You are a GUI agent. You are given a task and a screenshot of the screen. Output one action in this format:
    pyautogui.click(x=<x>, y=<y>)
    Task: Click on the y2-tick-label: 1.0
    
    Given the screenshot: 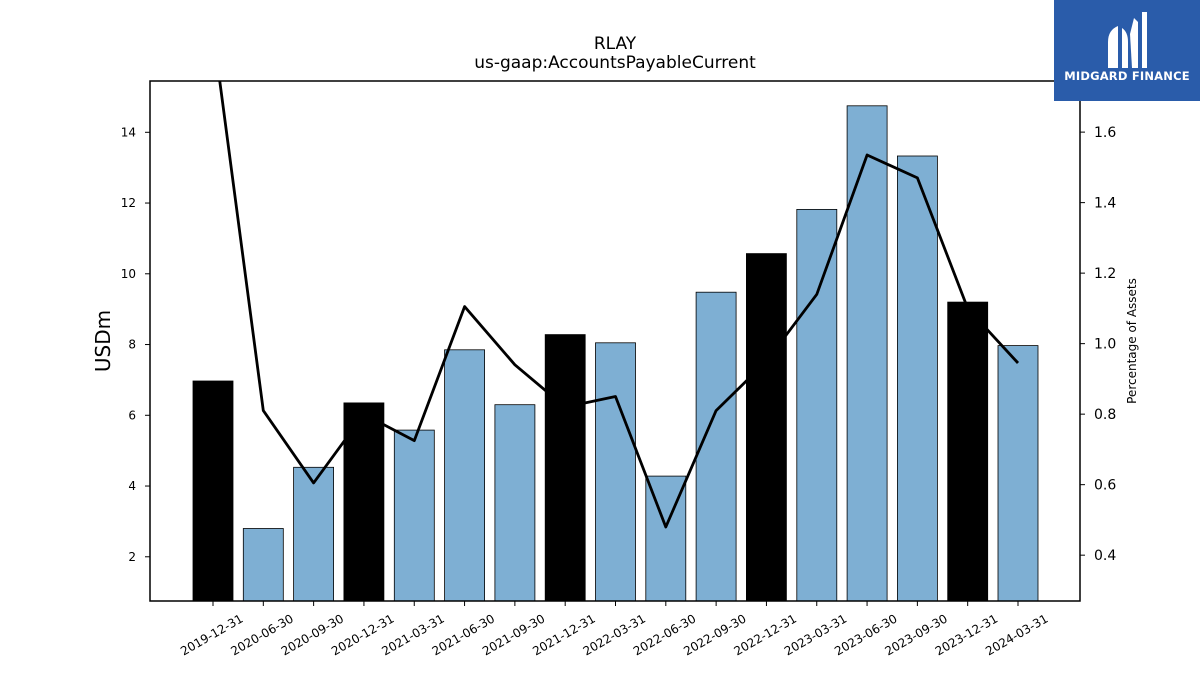 What is the action you would take?
    pyautogui.click(x=1105, y=345)
    